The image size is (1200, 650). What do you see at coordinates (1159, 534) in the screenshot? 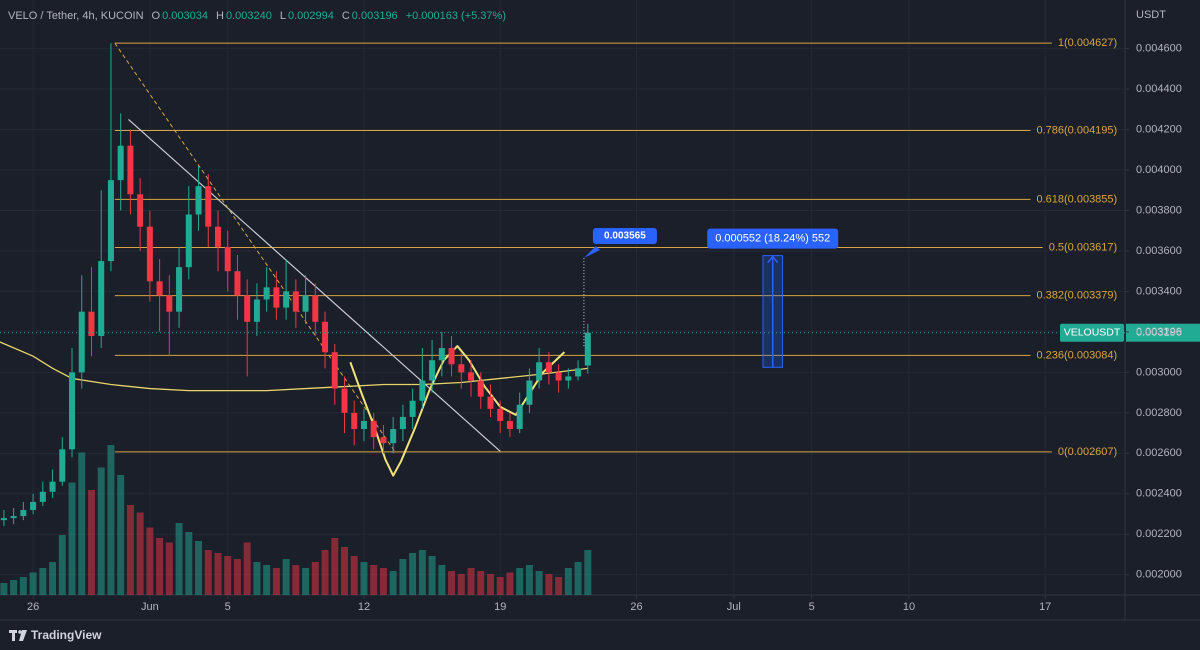
I see `y-tick-label: 0.002200` at bounding box center [1159, 534].